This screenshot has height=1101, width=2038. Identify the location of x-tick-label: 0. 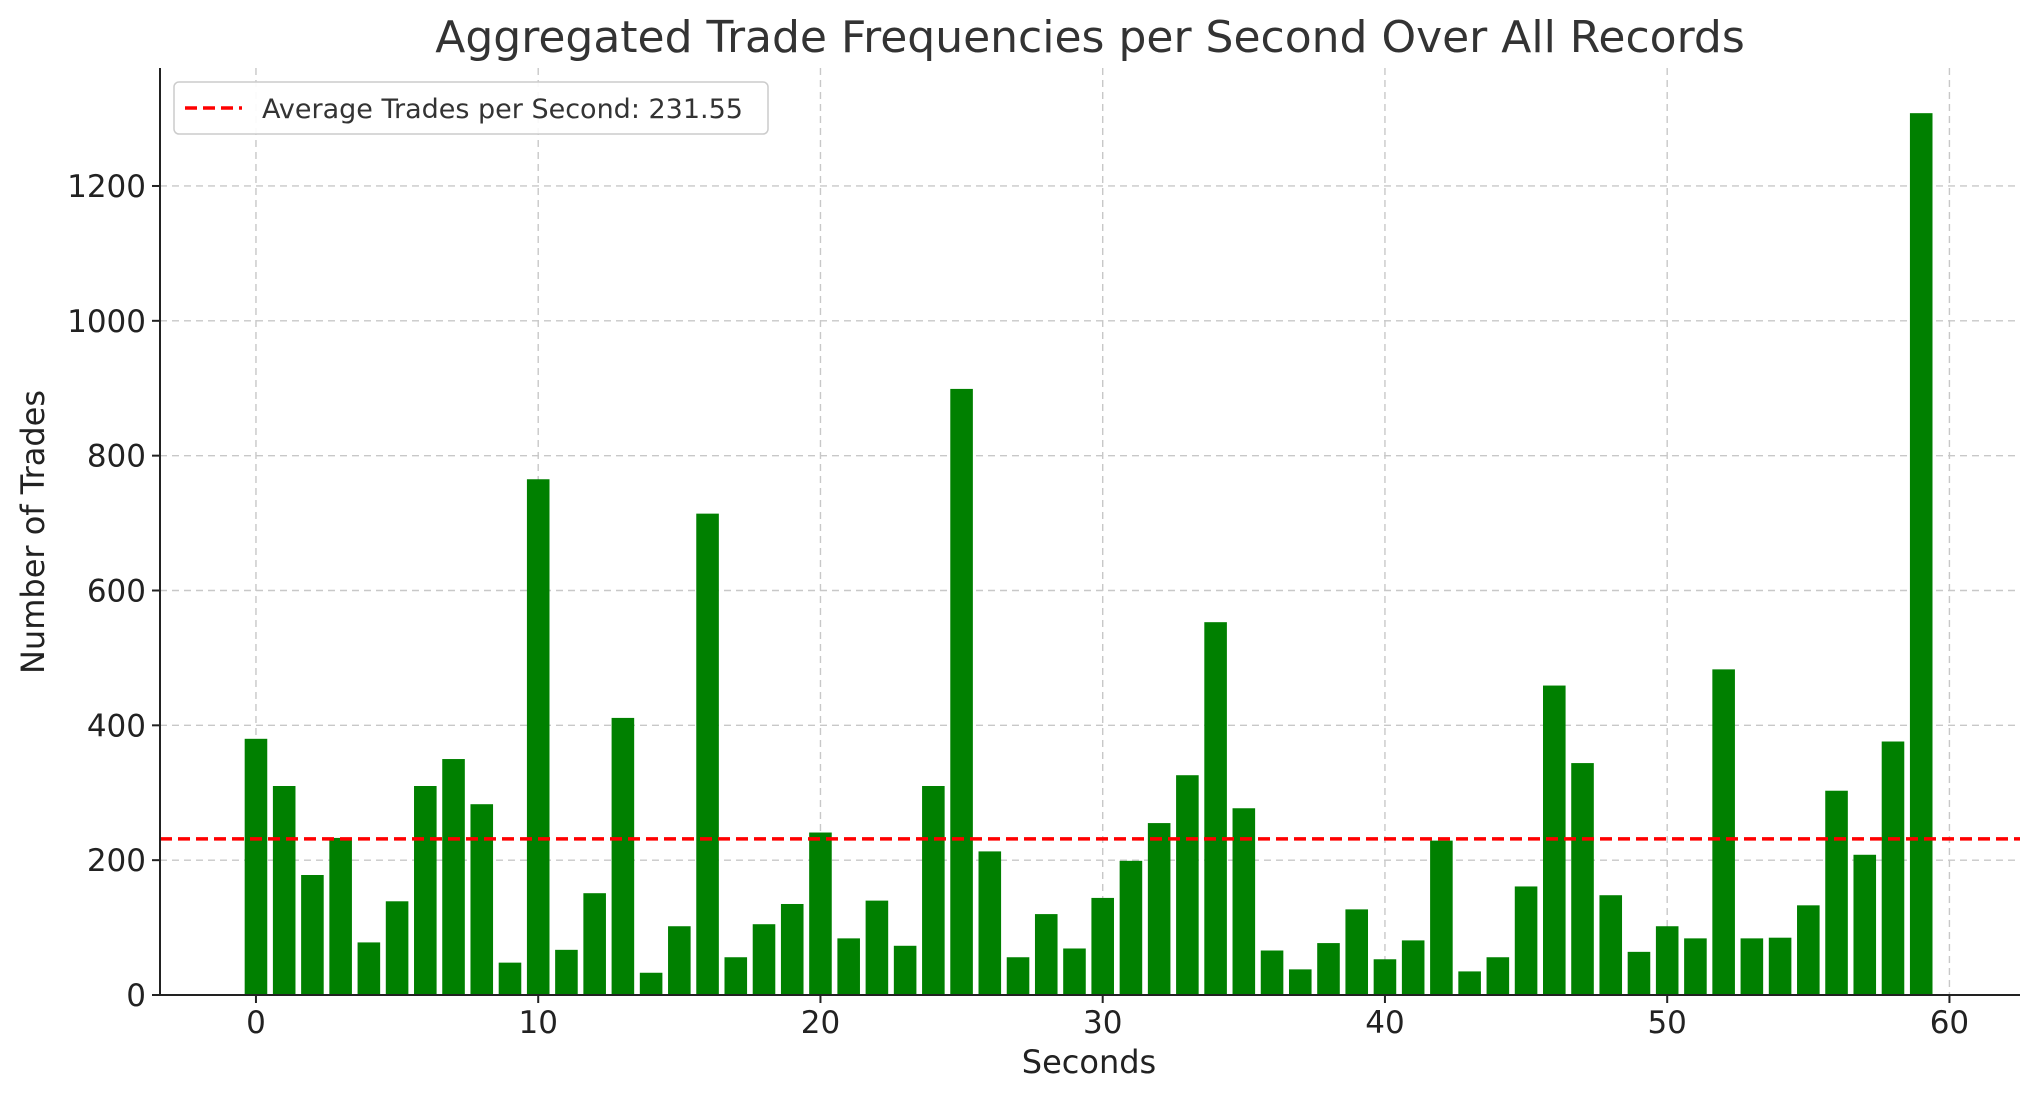
(256, 1023).